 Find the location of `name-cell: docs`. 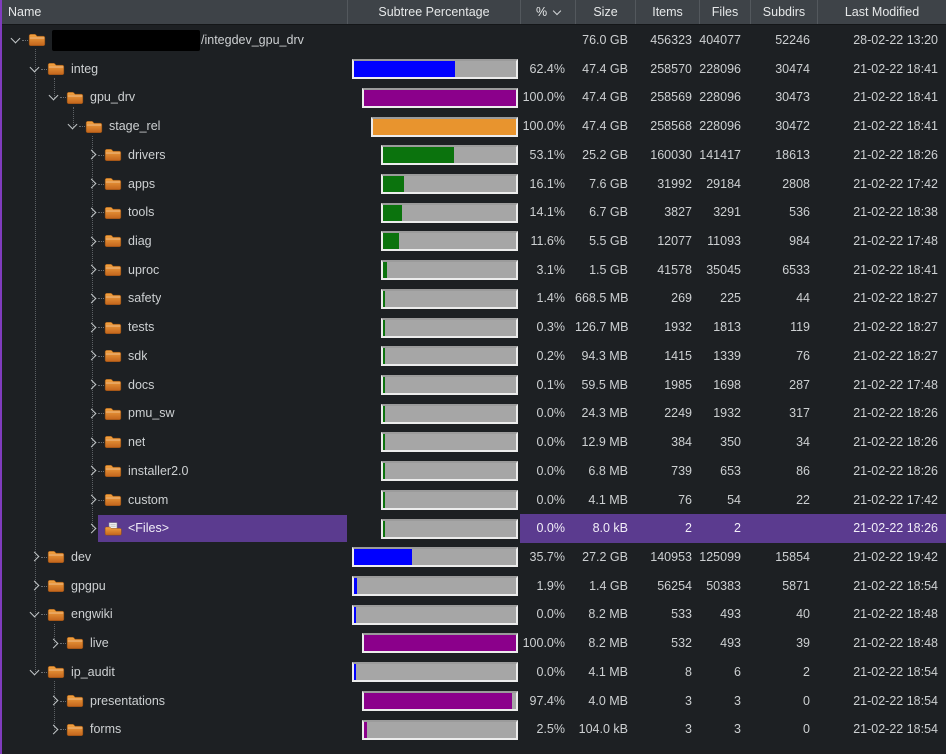

name-cell: docs is located at coordinates (173, 385).